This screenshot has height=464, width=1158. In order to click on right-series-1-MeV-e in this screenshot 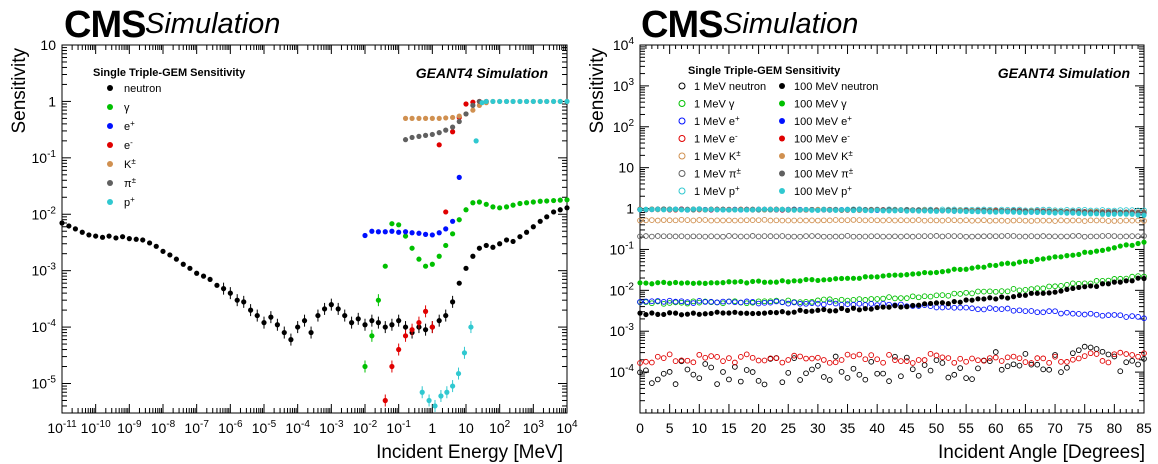, I will do `click(892, 309)`.